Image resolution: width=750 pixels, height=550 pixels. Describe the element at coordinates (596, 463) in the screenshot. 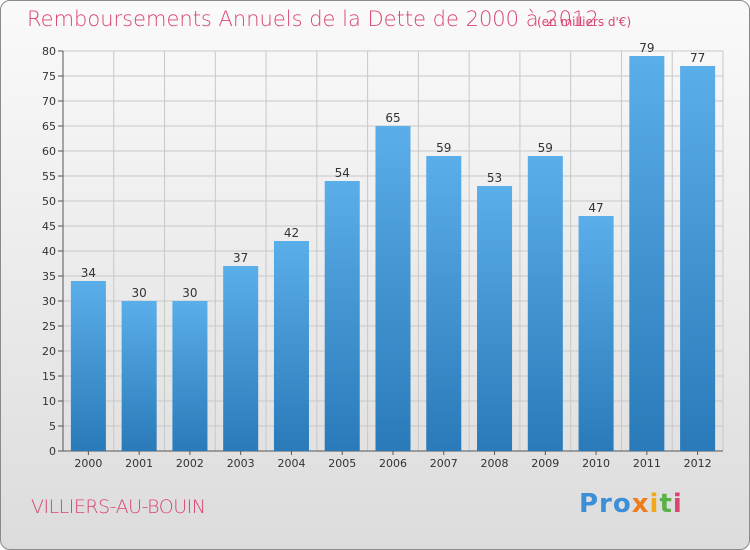

I see `x-tick-label: 2010` at that location.